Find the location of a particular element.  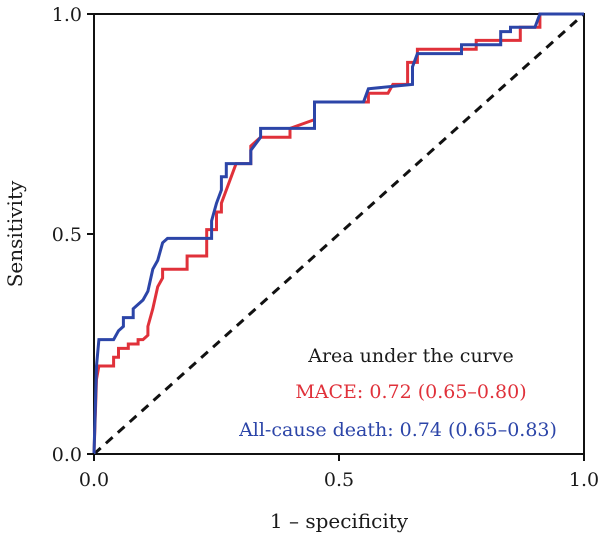

x-tick-label: 0.0 is located at coordinates (94, 480).